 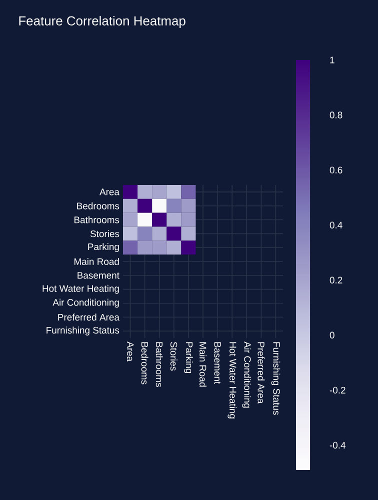 What do you see at coordinates (89, 317) in the screenshot?
I see `y-tick-label: Preferred Area` at bounding box center [89, 317].